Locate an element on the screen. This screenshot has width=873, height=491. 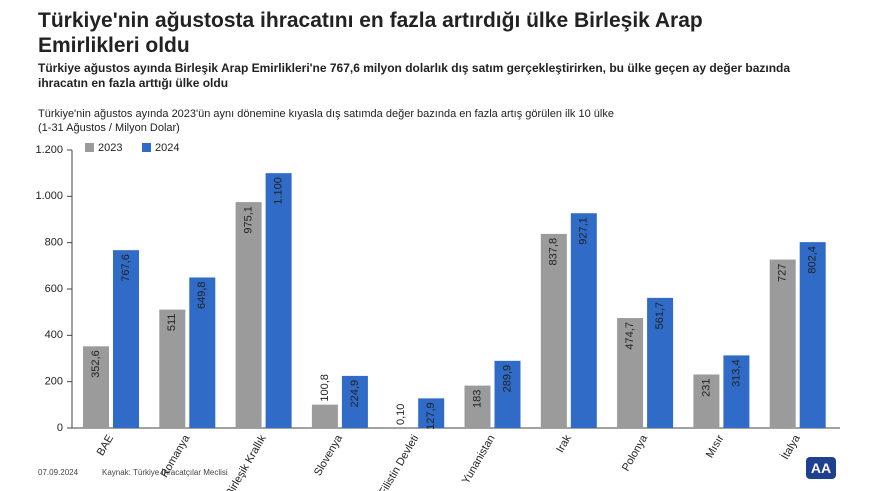
y-tick-label: 600 is located at coordinates (54, 289).